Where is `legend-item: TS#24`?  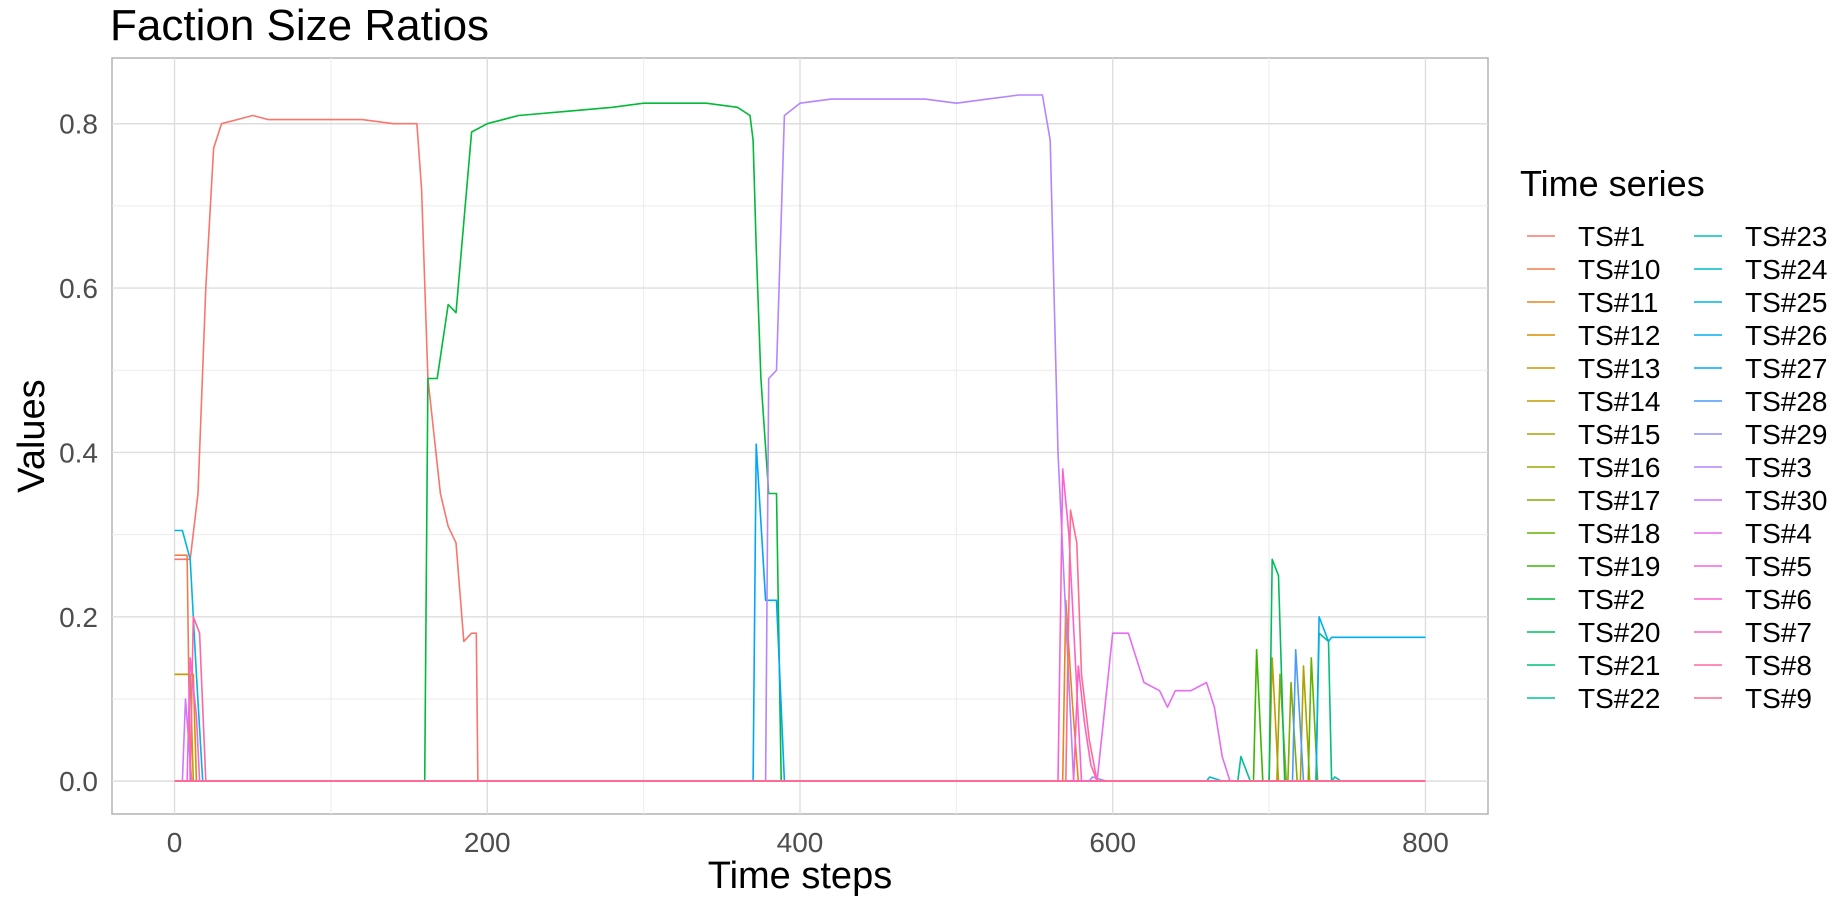
legend-item: TS#24 is located at coordinates (1761, 269).